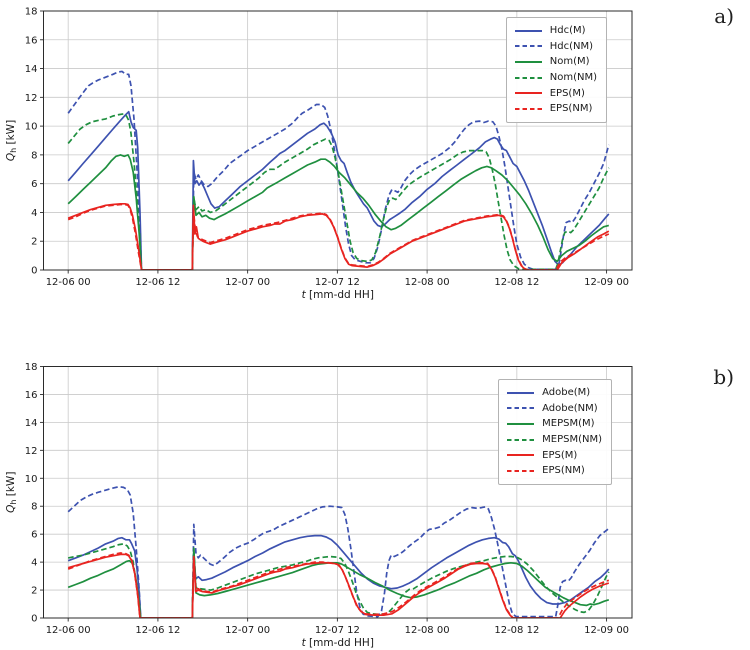  I want to click on legend-label: Hdc(M), so click(567, 31).